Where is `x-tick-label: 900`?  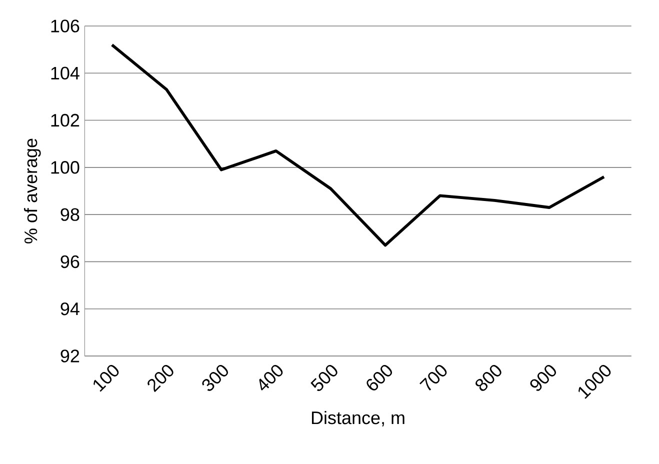
x-tick-label: 900 is located at coordinates (543, 377).